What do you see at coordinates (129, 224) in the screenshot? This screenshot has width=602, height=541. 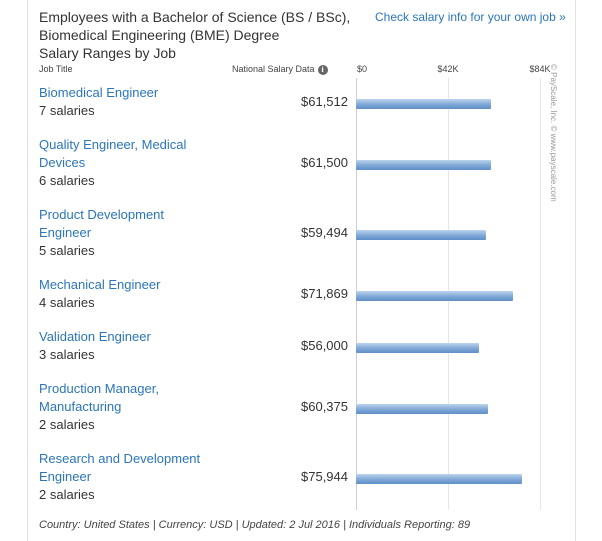 I see `job-name-link: Product Development Engineer` at bounding box center [129, 224].